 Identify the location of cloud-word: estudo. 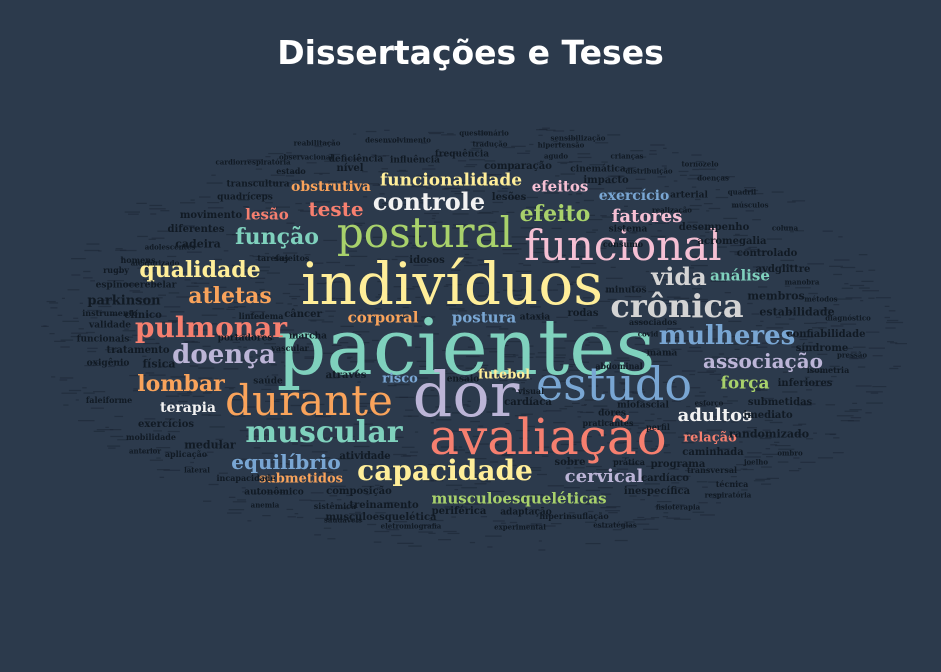
(614, 384).